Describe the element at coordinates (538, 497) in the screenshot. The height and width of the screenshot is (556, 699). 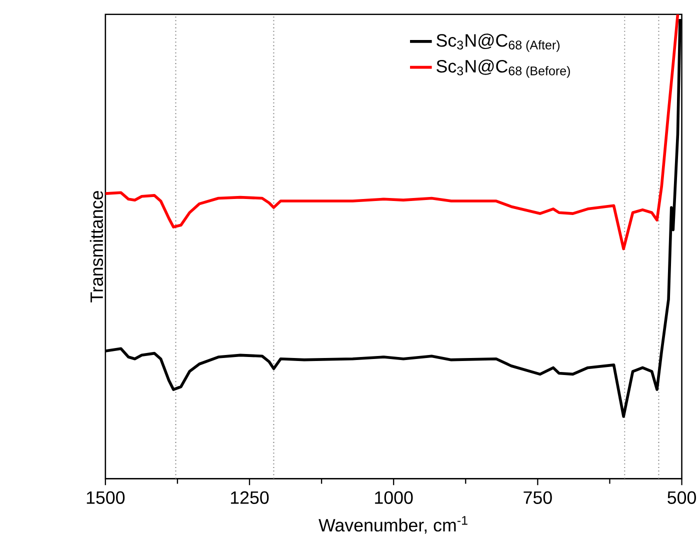
I see `x-tick-label: 750` at that location.